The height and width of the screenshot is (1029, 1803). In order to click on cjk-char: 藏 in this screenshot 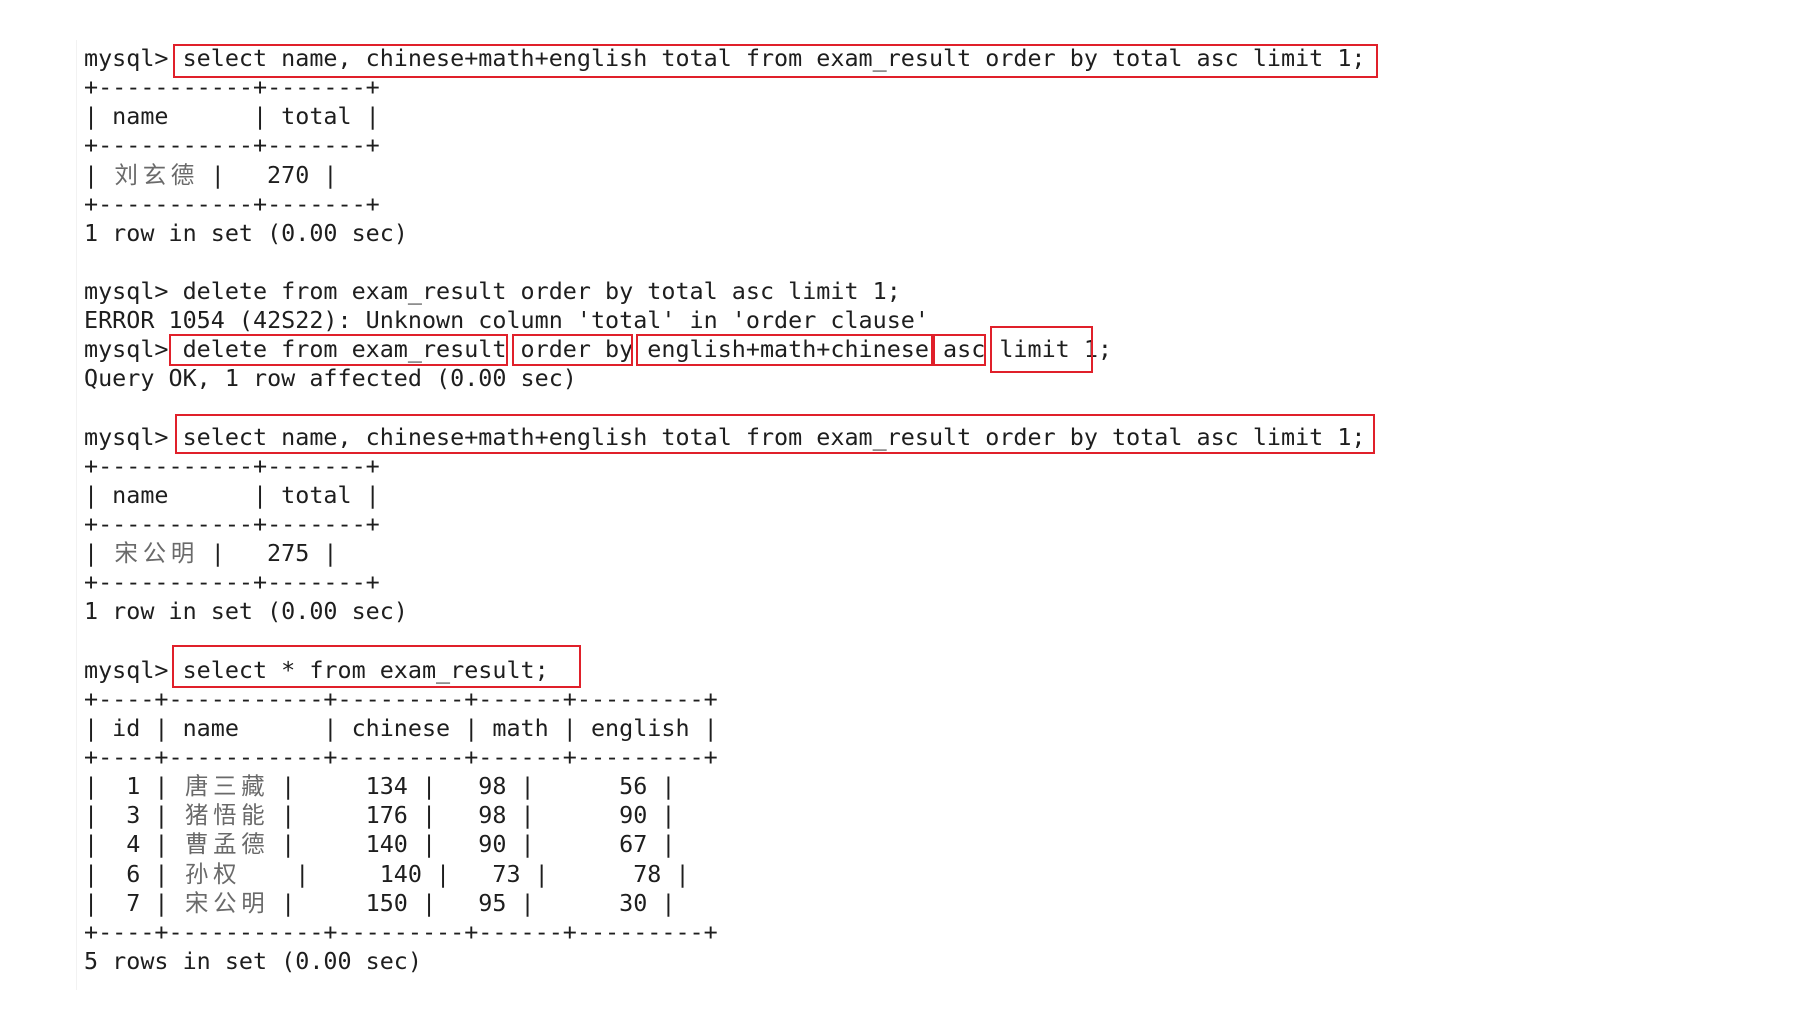, I will do `click(253, 786)`.